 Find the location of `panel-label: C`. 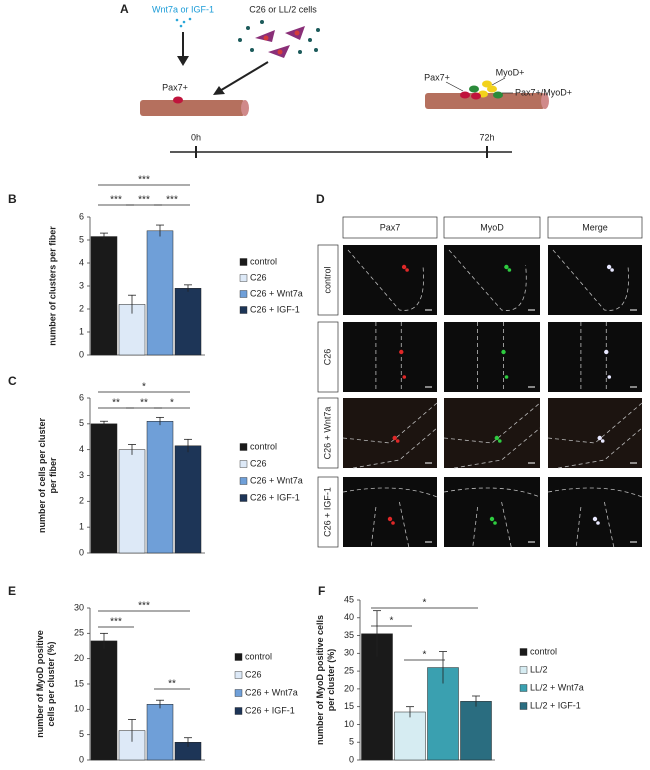

panel-label: C is located at coordinates (12, 381).